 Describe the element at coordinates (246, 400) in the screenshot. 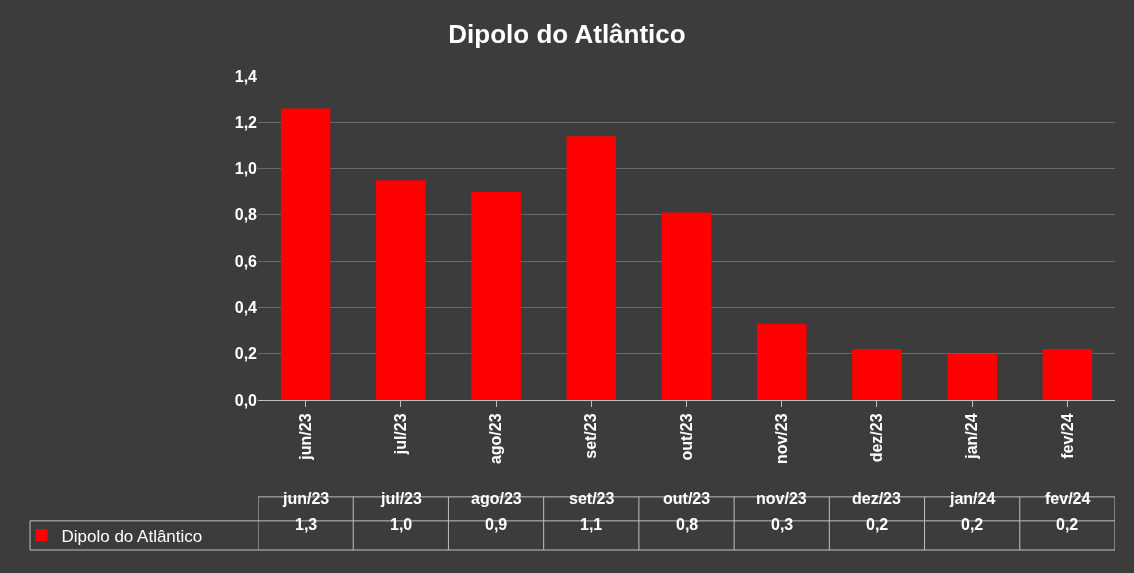

I see `y-tick-label: 0,0` at that location.